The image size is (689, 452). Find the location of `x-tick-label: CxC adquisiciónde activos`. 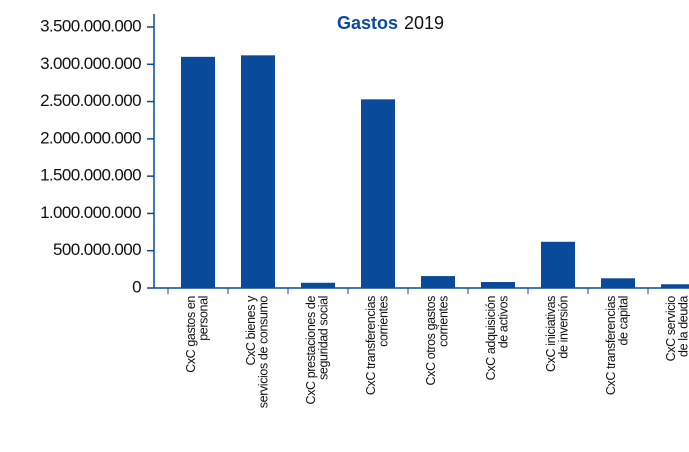

x-tick-label: CxC adquisiciónde activos is located at coordinates (497, 338).